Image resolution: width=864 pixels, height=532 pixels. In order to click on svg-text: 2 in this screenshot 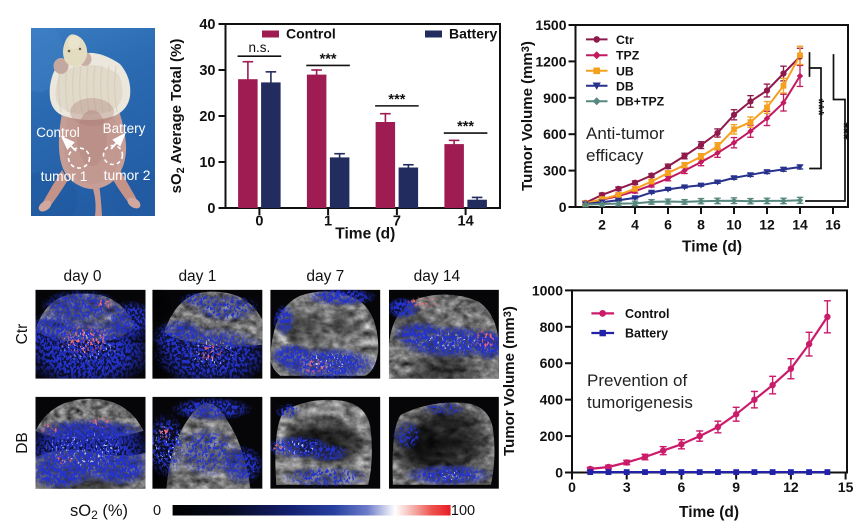, I will do `click(602, 225)`.